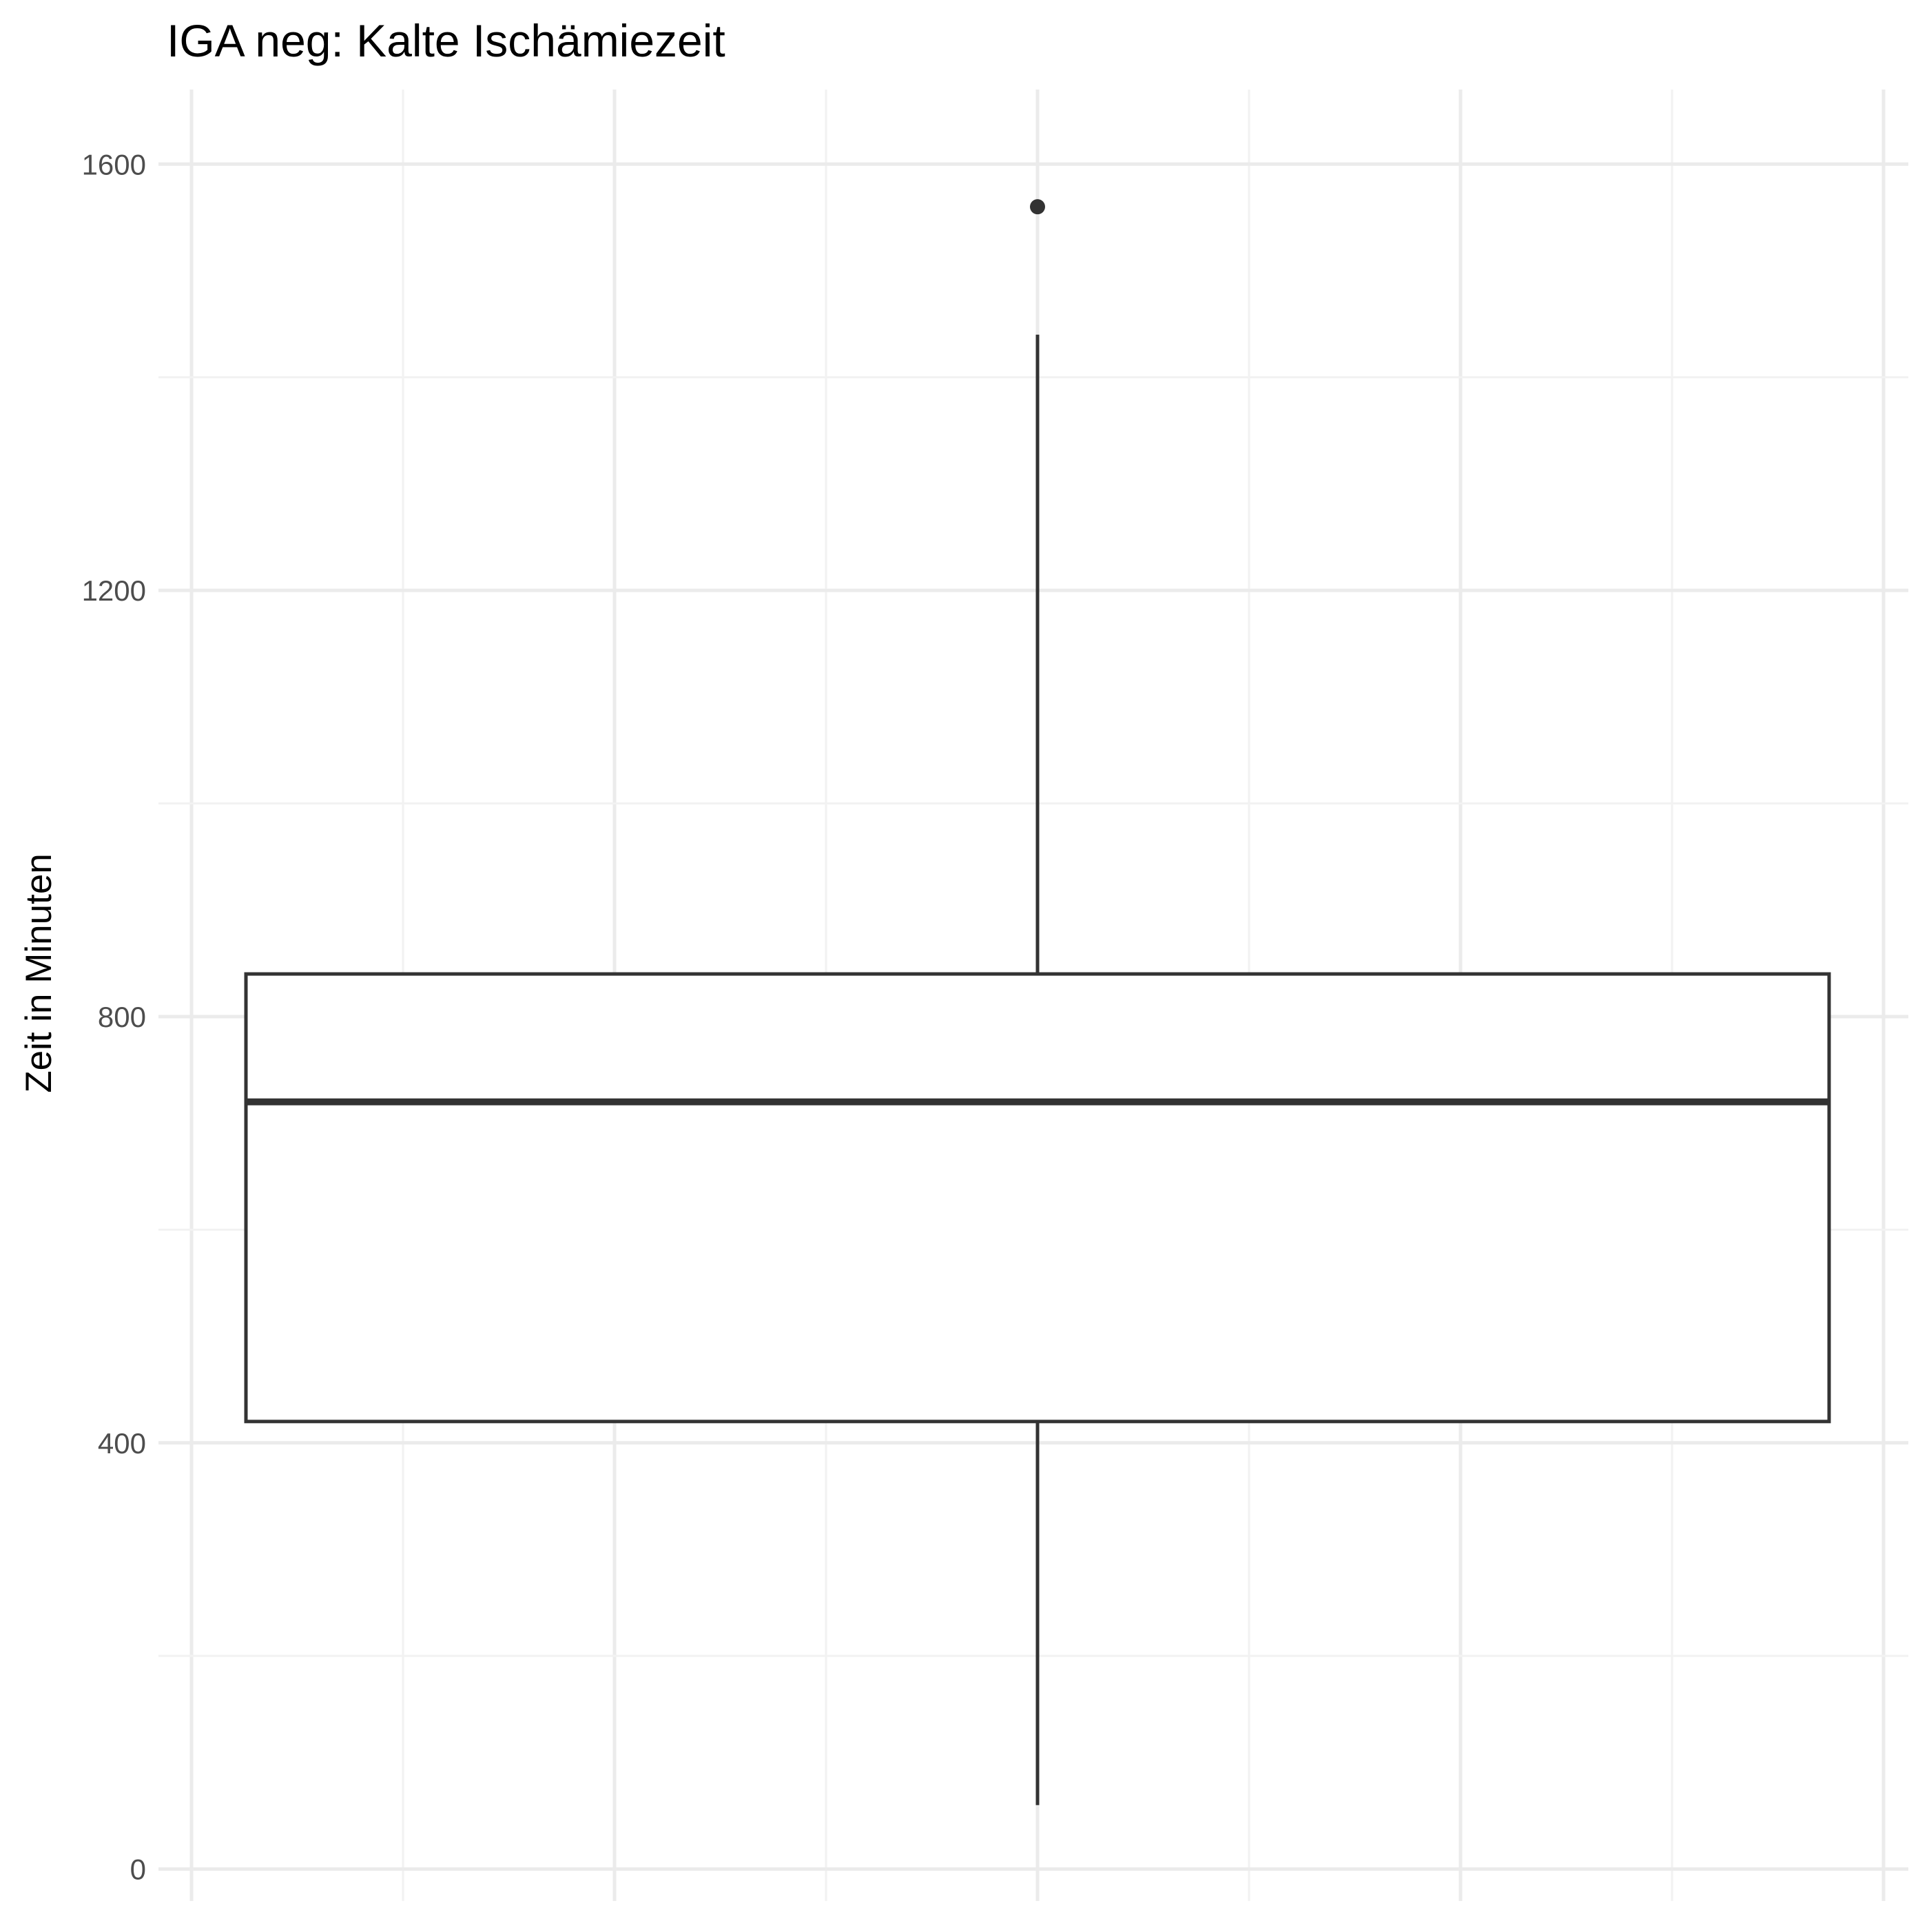 The image size is (1929, 1932). What do you see at coordinates (114, 164) in the screenshot?
I see `y-tick-label: 1600` at bounding box center [114, 164].